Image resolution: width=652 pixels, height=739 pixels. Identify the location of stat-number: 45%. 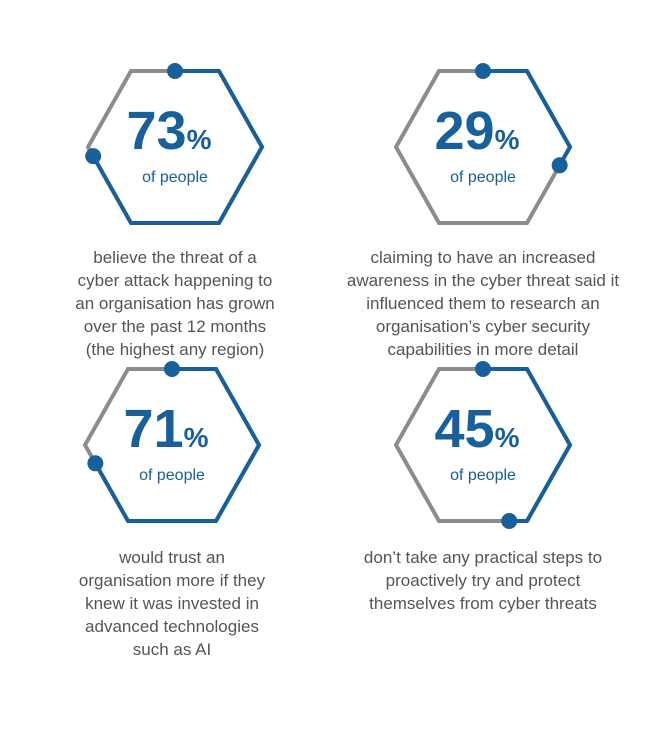
(477, 429).